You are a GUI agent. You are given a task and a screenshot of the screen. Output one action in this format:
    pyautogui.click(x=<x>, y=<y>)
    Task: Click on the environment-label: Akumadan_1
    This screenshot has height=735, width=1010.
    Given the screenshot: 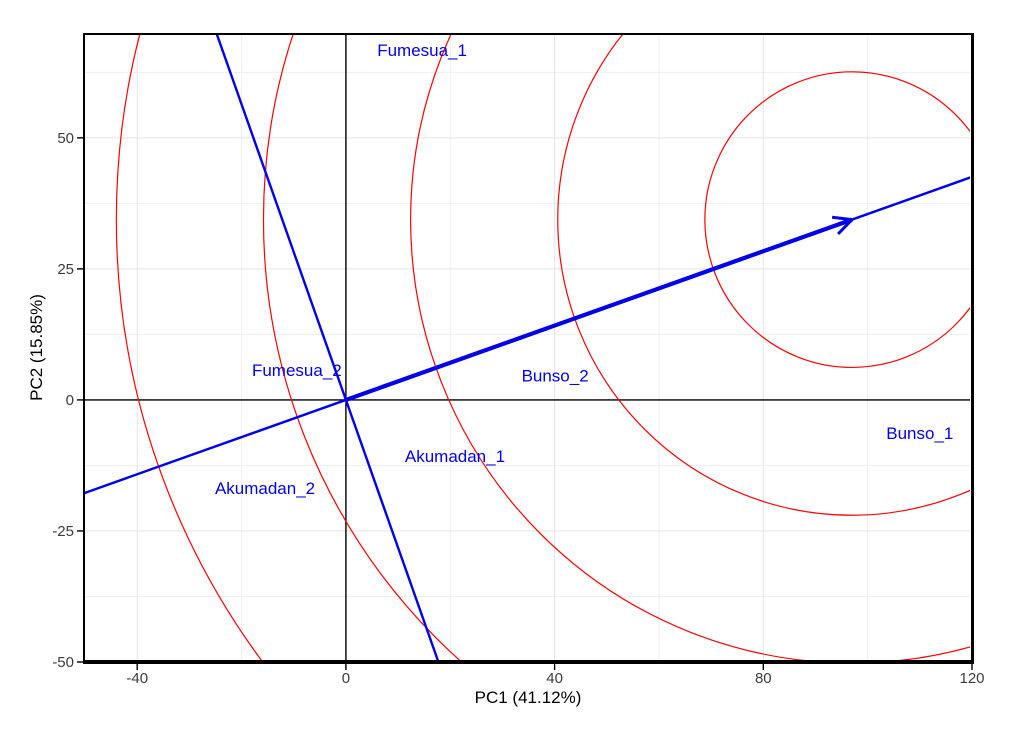 What is the action you would take?
    pyautogui.click(x=455, y=456)
    